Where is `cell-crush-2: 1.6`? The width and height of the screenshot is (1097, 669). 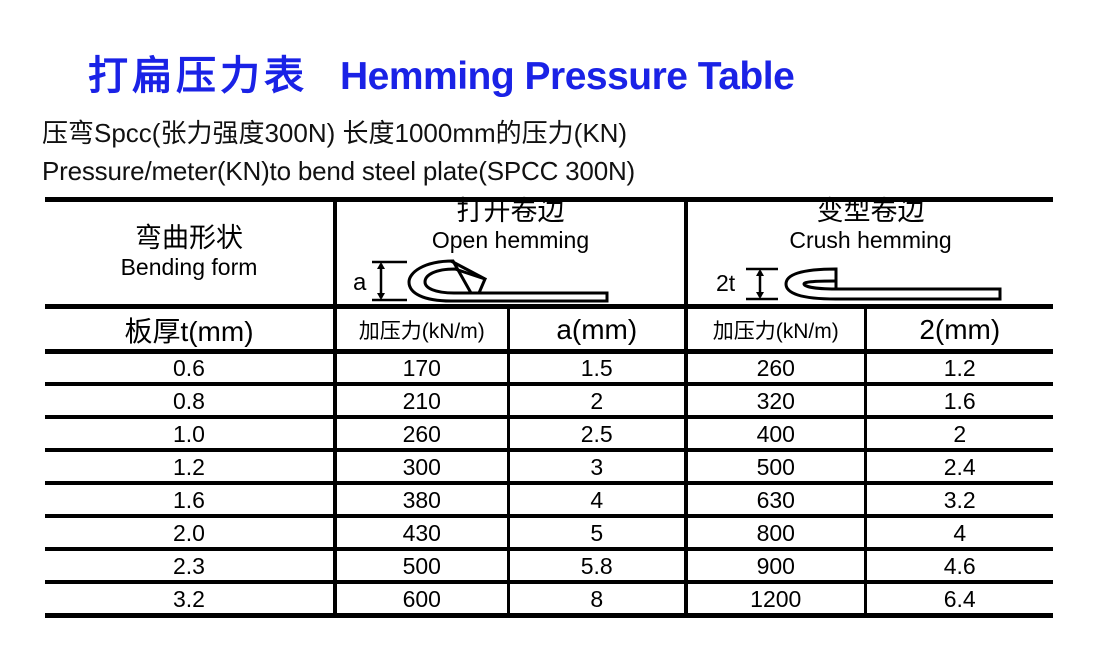
cell-crush-2: 1.6 is located at coordinates (959, 401).